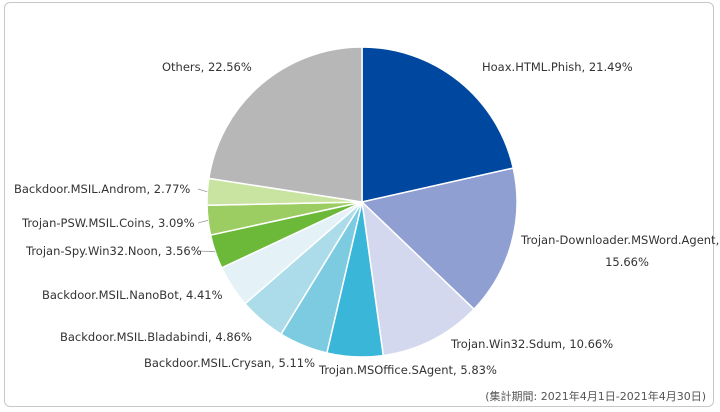 This screenshot has height=412, width=720. I want to click on slice-label: Hoax.HTML.Phish, 21.49%, so click(557, 67).